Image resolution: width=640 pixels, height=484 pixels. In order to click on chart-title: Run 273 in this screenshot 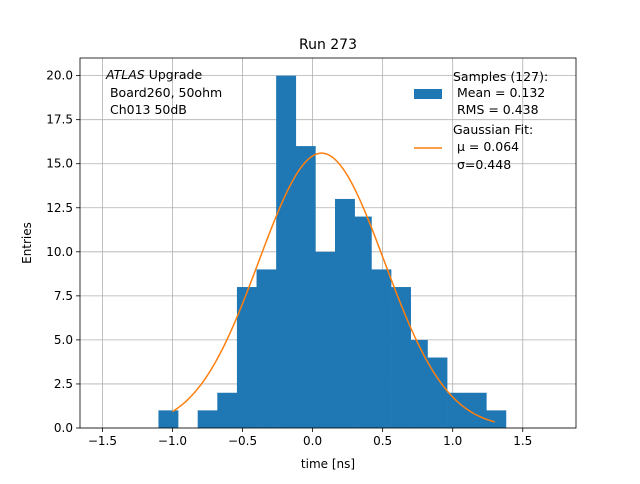, I will do `click(328, 45)`.